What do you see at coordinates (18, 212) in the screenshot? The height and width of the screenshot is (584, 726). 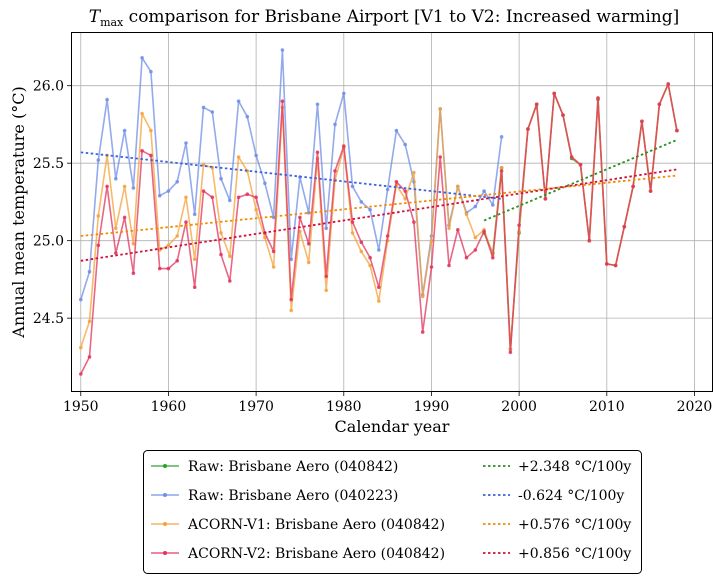 I see `y-axis-label: Annual mean temperature (°C)` at bounding box center [18, 212].